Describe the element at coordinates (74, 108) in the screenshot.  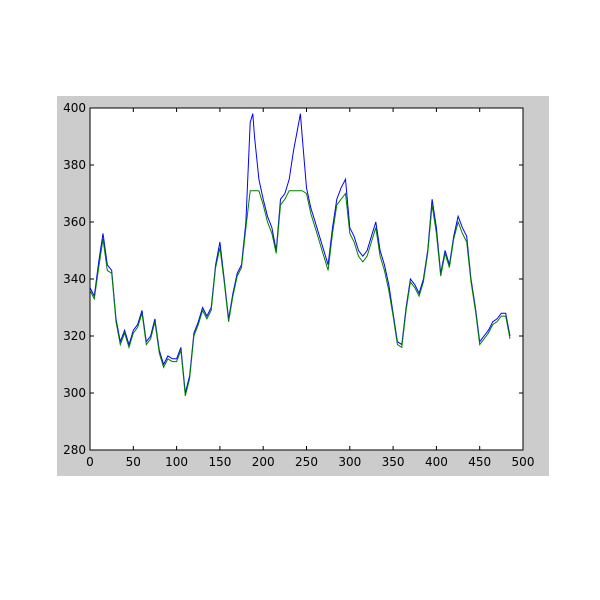
I see `y-tick-label: 400` at that location.